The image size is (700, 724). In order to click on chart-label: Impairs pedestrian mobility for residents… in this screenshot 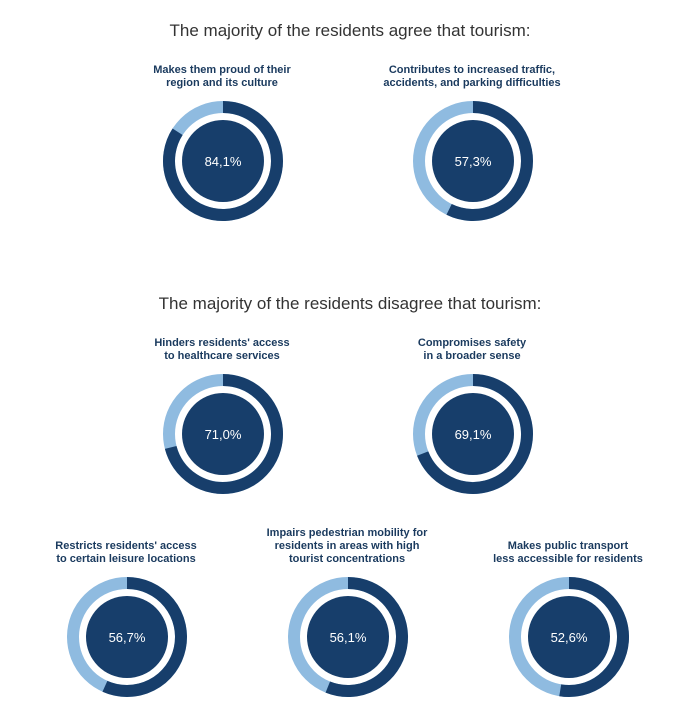, I will do `click(347, 546)`.